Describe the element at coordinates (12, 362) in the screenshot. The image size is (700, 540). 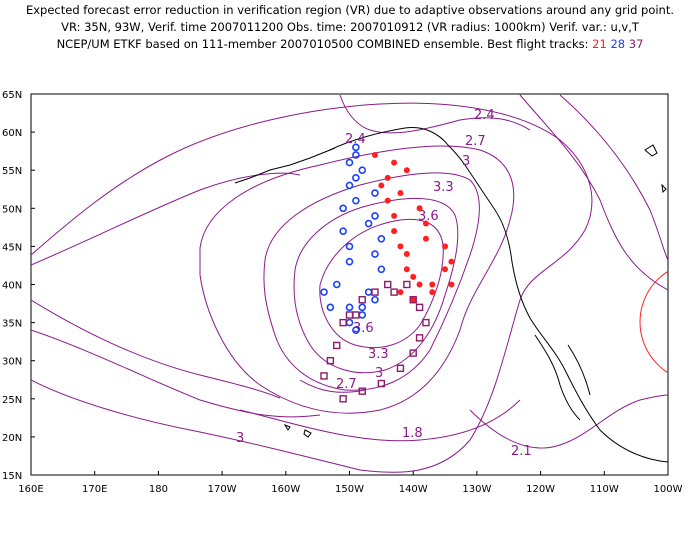
I see `latitude-label: 30N` at that location.